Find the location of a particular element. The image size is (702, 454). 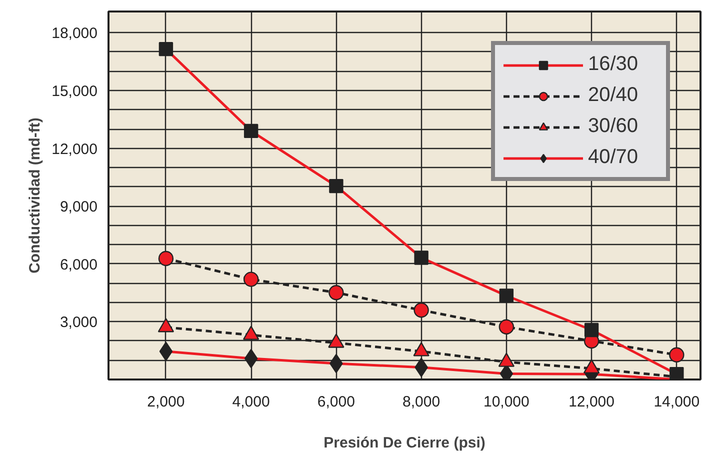

x-tick-label: 12,000 is located at coordinates (591, 402).